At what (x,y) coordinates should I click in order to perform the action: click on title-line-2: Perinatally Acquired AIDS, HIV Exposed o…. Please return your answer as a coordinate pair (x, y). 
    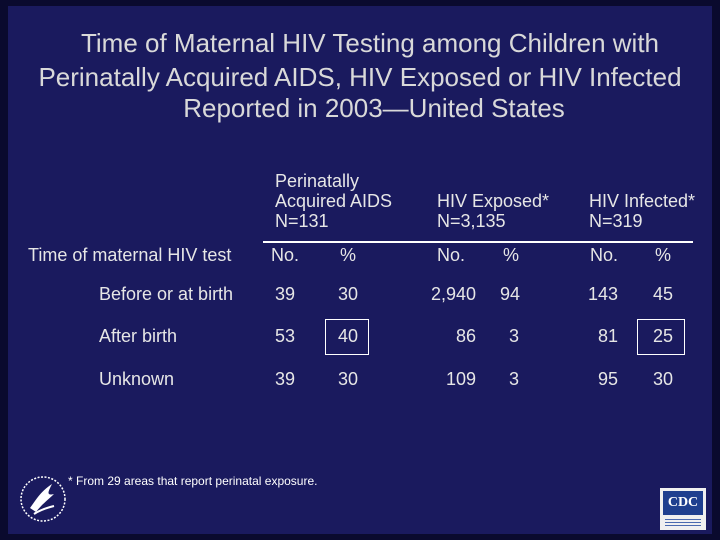
    Looking at the image, I should click on (360, 77).